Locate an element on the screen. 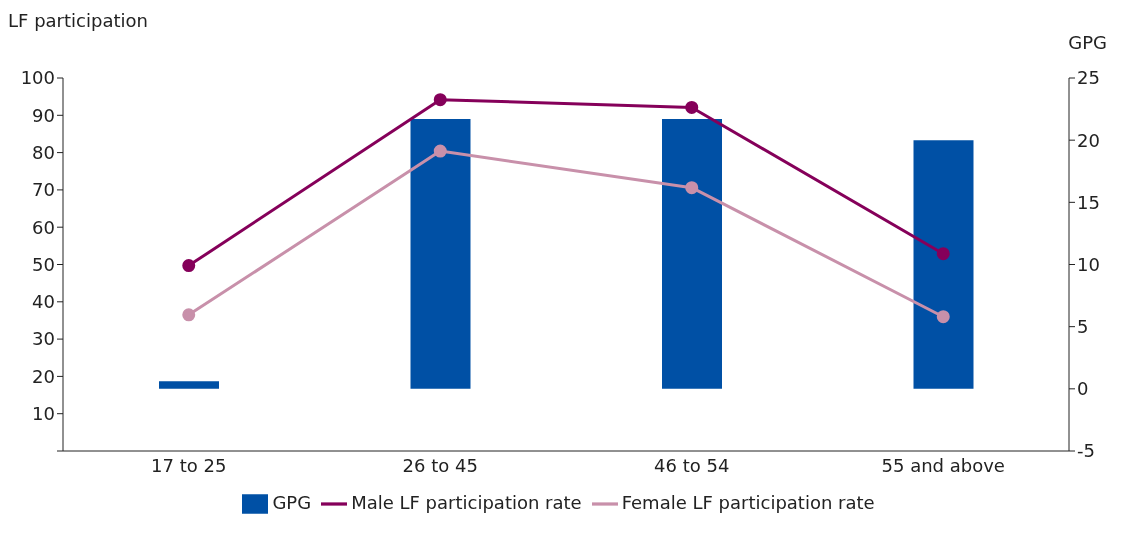 This screenshot has width=1137, height=535. y-tick-label: 10 is located at coordinates (43, 414).